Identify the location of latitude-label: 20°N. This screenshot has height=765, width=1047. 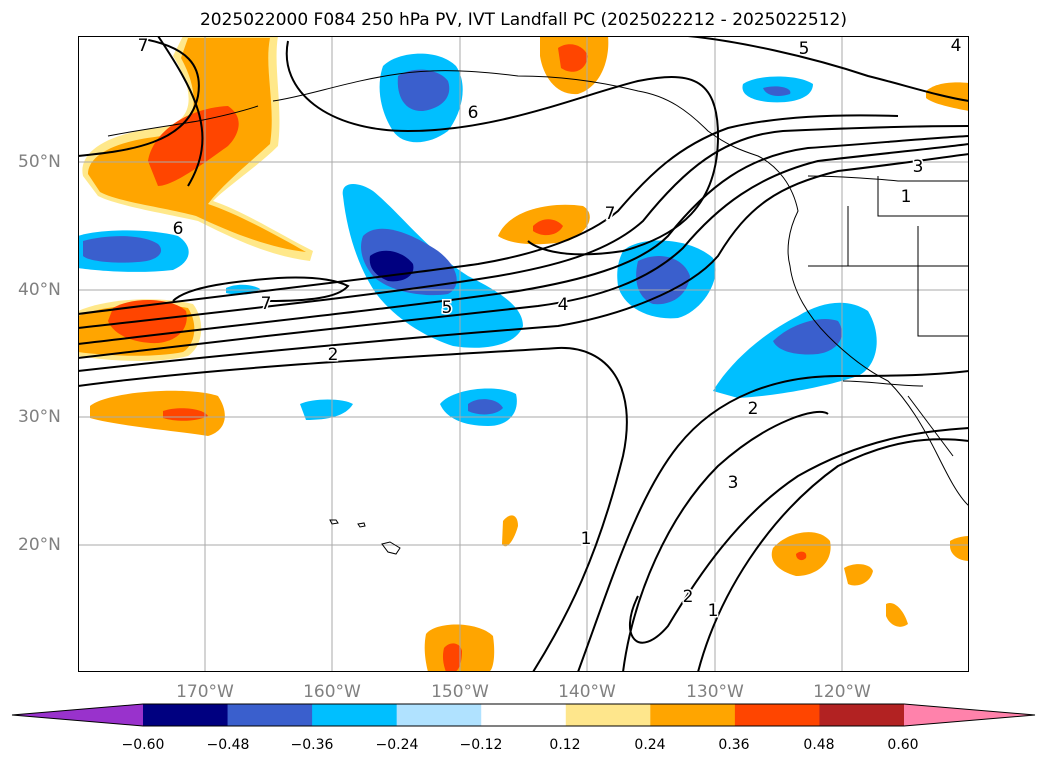
(39, 545).